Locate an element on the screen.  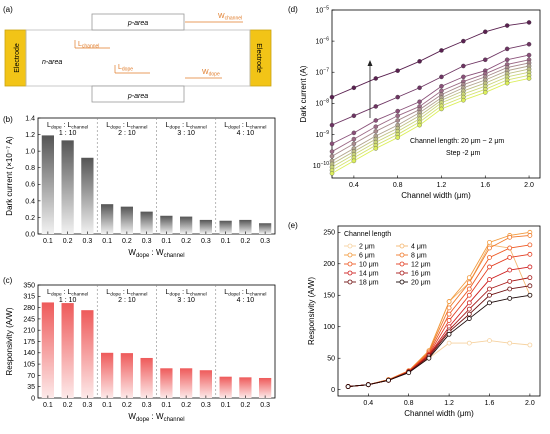
x-tick-label: 0.8 is located at coordinates (398, 185).